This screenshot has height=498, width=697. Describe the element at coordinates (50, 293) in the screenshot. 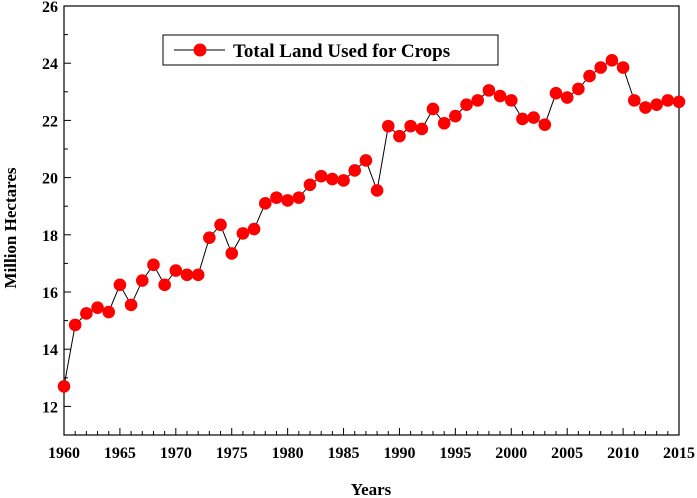

I see `y-tick-label: 16` at that location.